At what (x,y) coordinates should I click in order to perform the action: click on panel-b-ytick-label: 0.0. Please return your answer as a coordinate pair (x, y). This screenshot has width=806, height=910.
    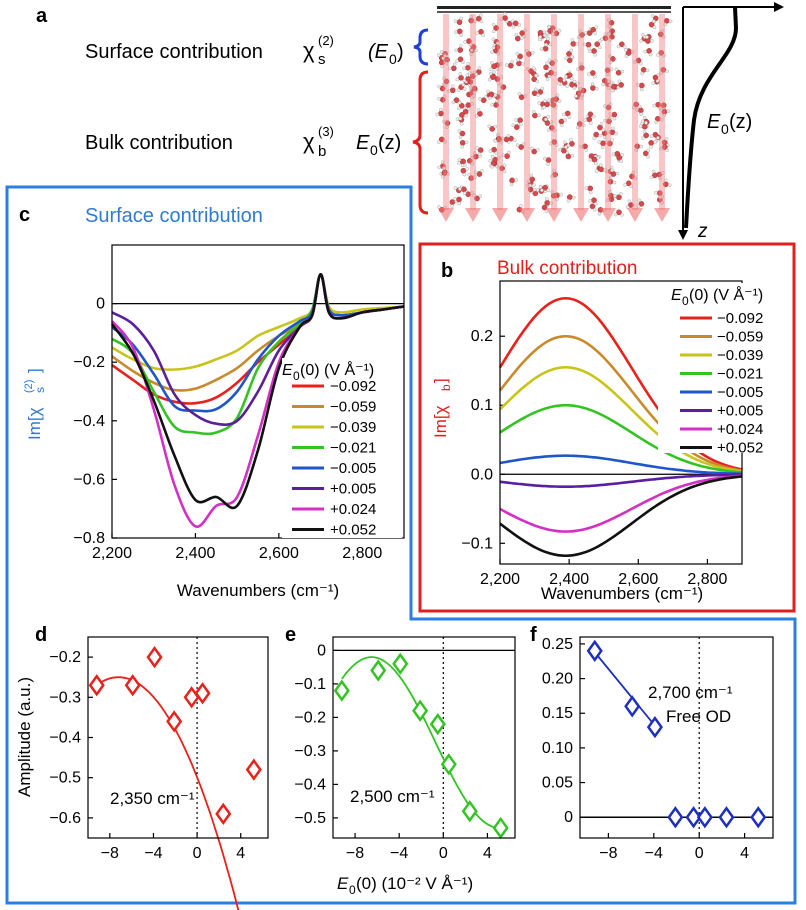
    Looking at the image, I should click on (482, 474).